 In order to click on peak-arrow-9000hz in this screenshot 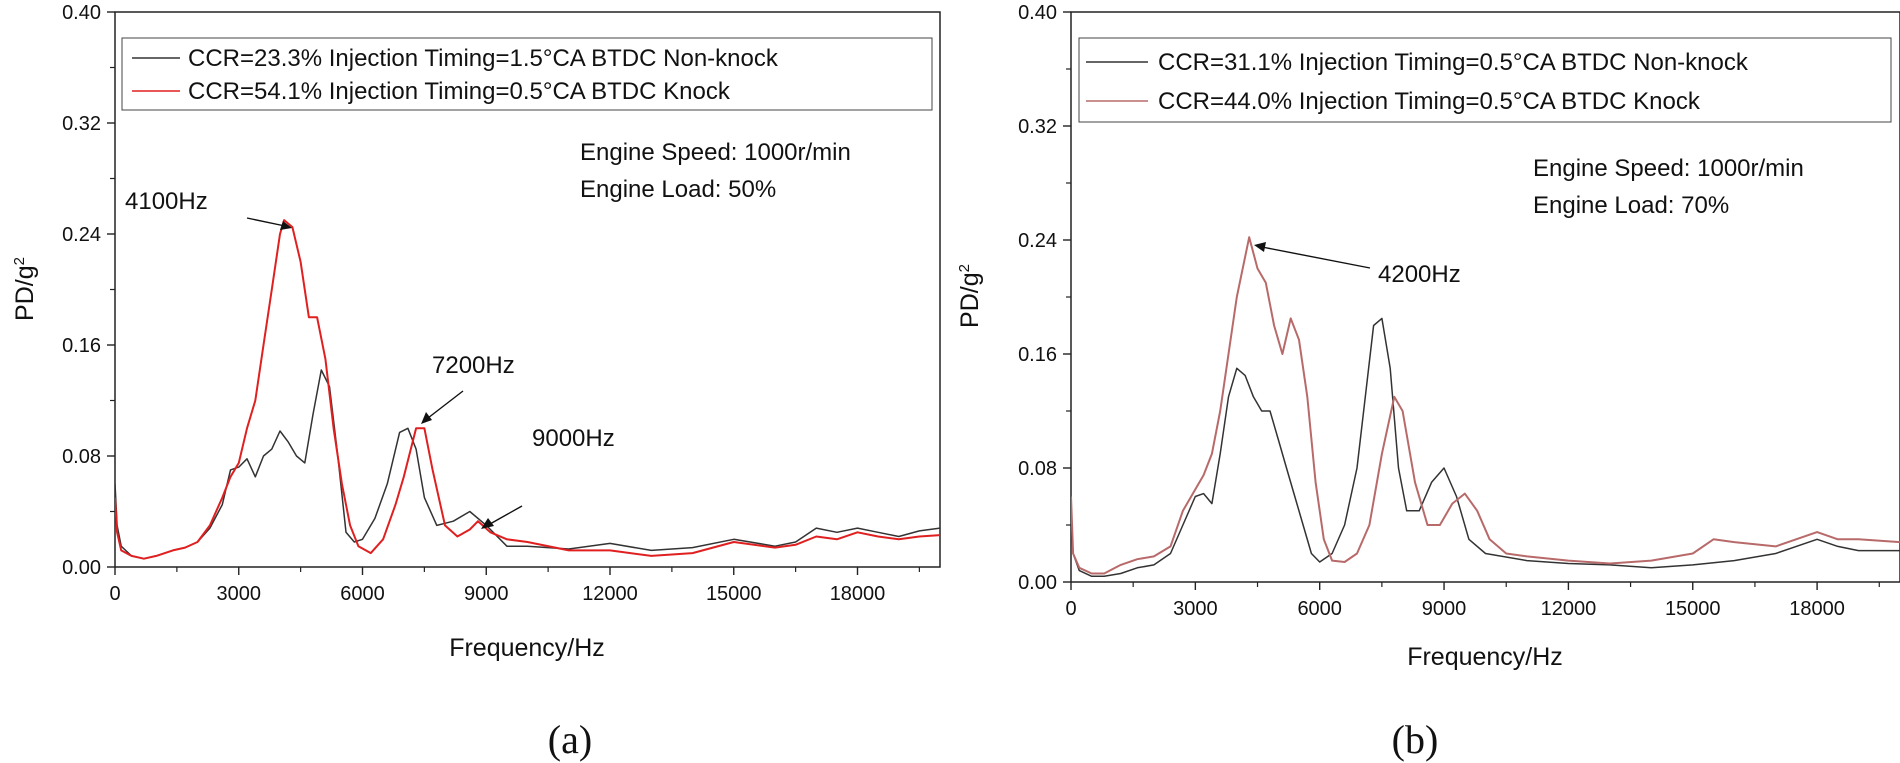, I will do `click(506, 515)`.